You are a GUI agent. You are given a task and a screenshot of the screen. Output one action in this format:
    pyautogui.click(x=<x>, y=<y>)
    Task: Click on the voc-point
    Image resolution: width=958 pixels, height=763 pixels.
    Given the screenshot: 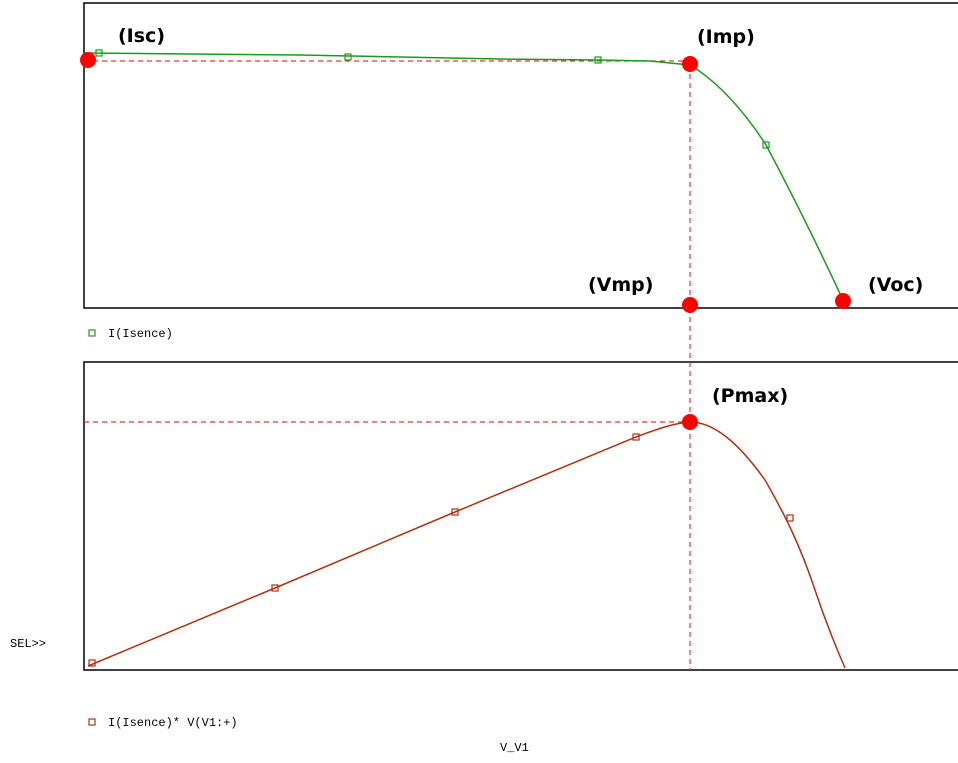 What is the action you would take?
    pyautogui.click(x=843, y=301)
    